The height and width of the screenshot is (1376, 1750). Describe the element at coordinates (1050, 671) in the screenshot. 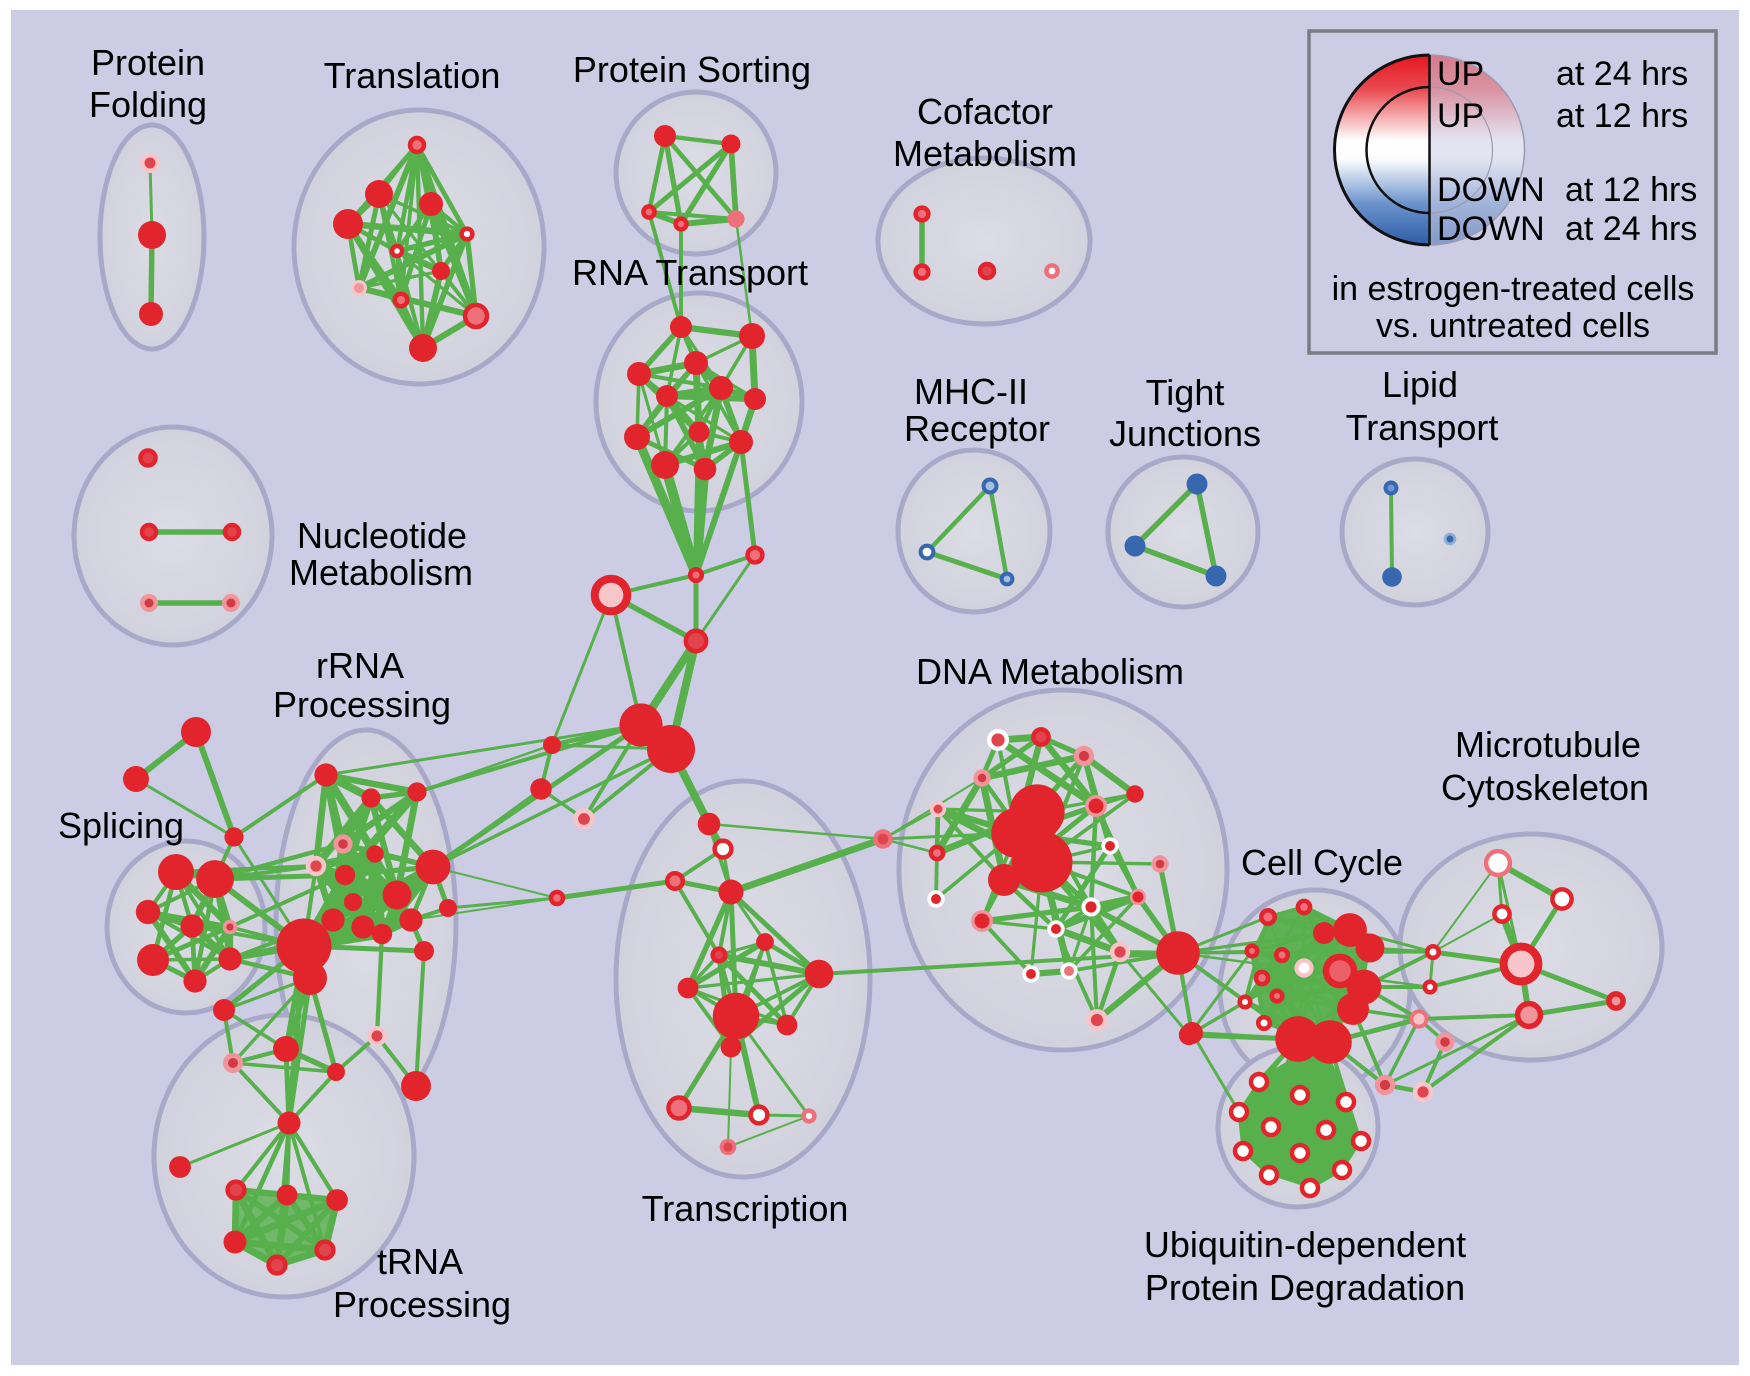

I see `svg-text: DNA Metabolism` at that location.